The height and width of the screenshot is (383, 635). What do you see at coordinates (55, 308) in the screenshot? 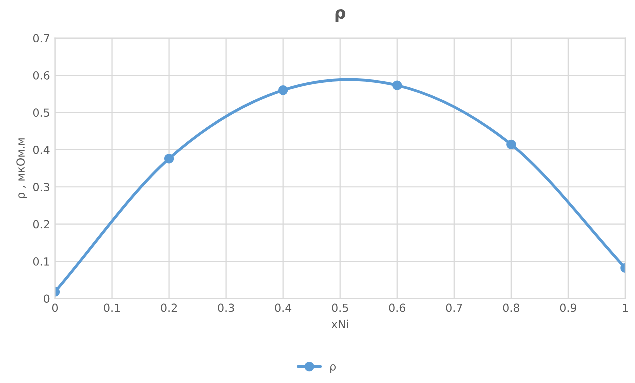
I see `x-tick-label: 0` at bounding box center [55, 308].